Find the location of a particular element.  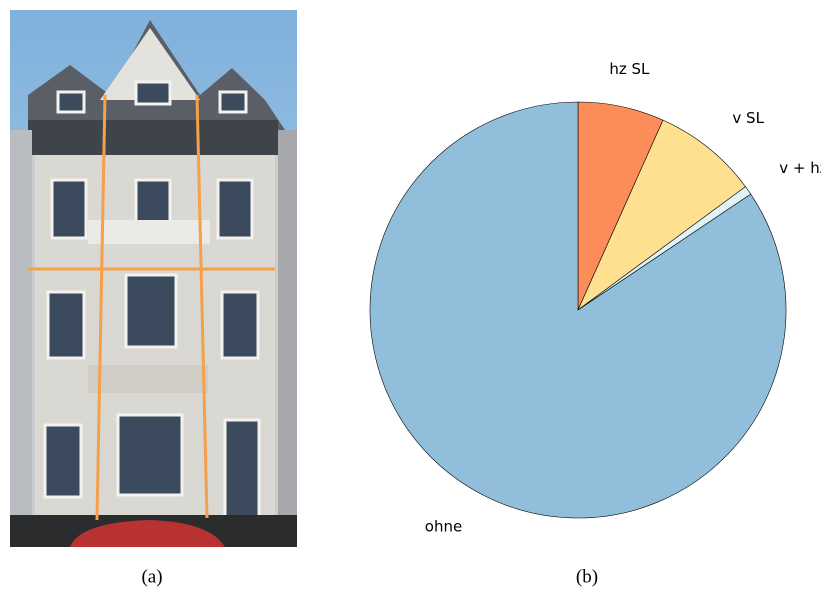

chart-caption: (b) is located at coordinates (587, 576).